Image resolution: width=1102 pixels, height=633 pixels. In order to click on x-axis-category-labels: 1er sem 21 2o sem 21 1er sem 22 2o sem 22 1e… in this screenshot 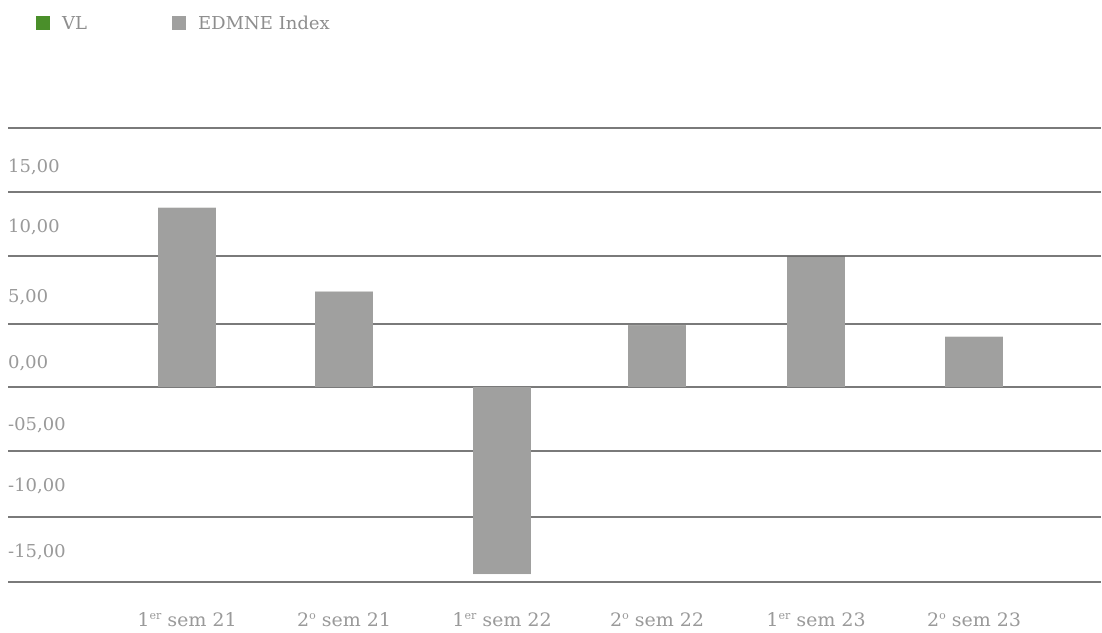, I will do `click(579, 620)`.